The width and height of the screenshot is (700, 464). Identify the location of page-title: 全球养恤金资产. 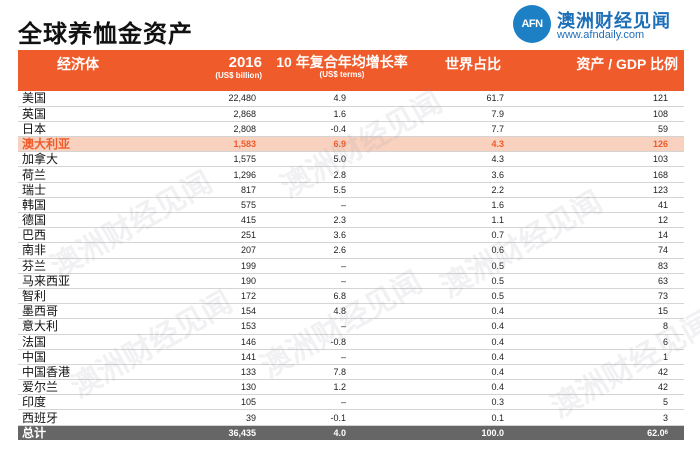
(105, 34).